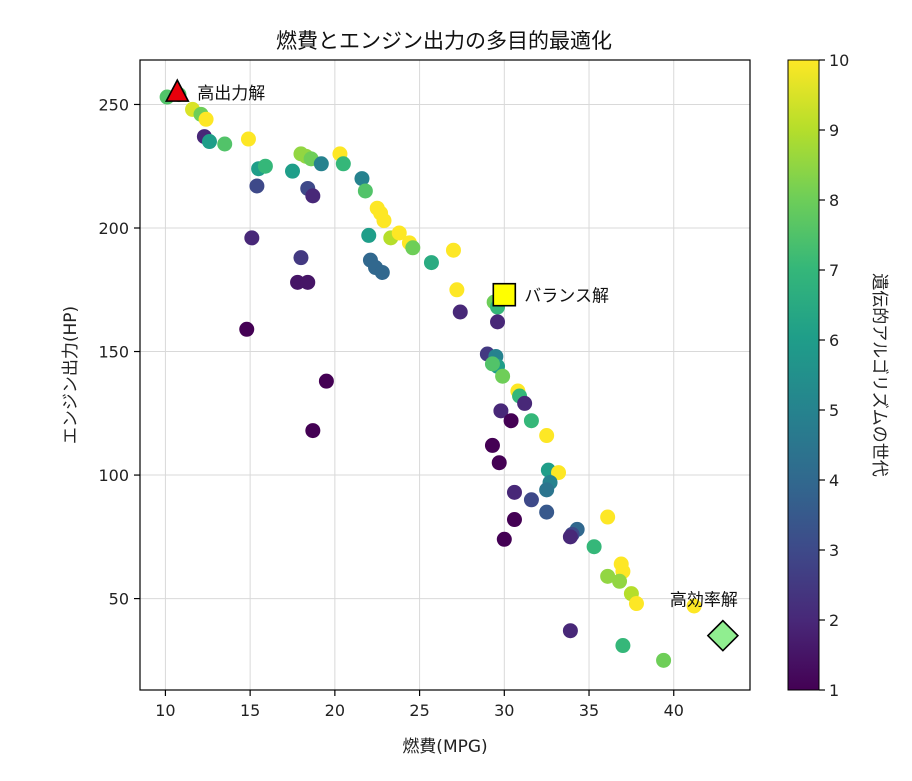 The height and width of the screenshot is (781, 912). What do you see at coordinates (71, 375) in the screenshot?
I see `y-axis-label: エンジン出力(HP)` at bounding box center [71, 375].